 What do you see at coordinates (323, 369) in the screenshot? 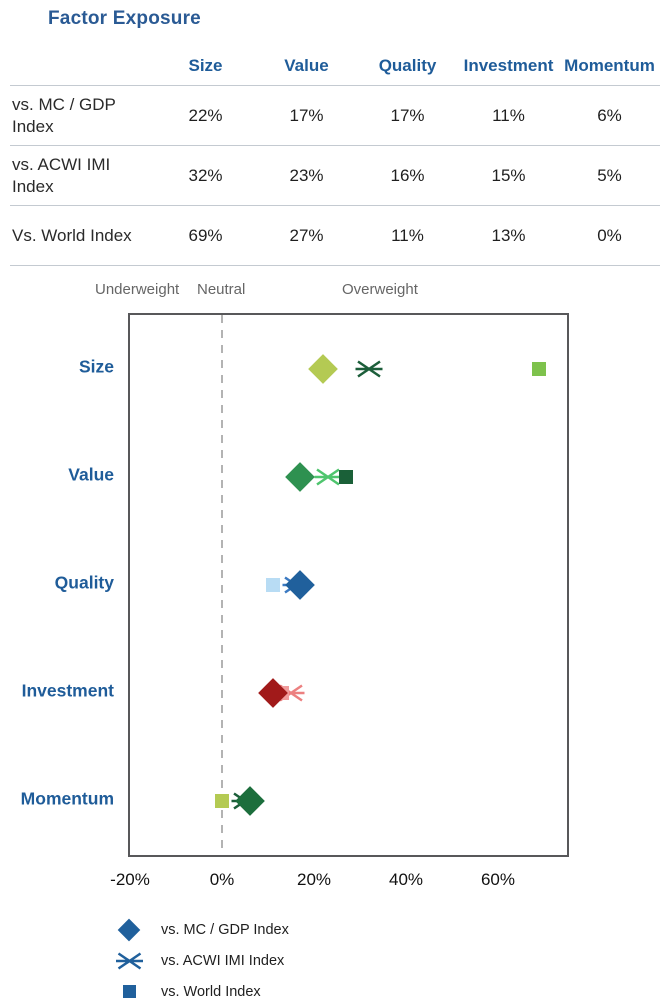
I see `diamond-marker-size` at bounding box center [323, 369].